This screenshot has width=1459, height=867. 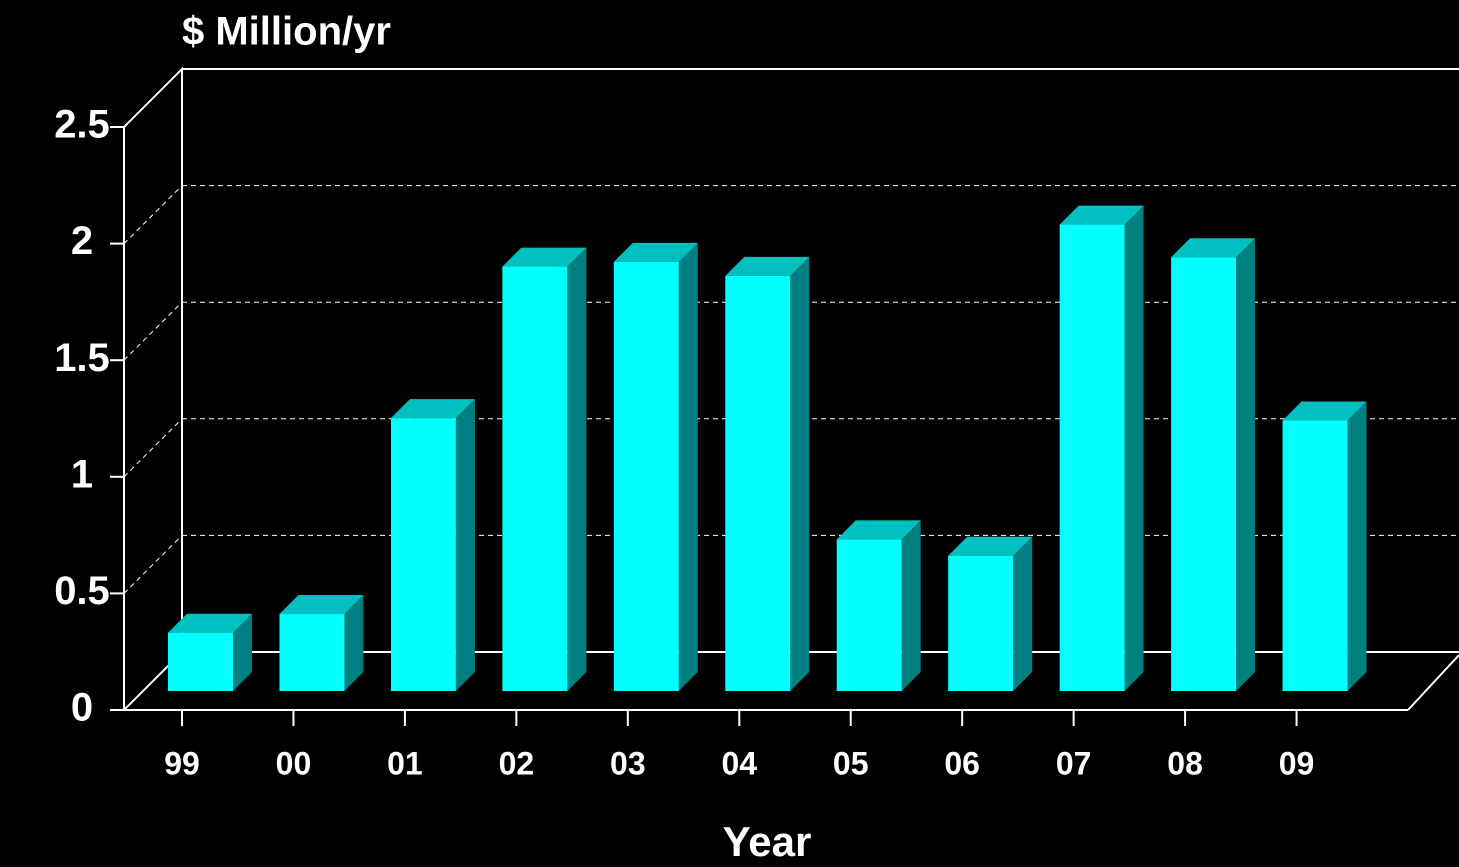 I want to click on x-tick-label: 04, so click(x=739, y=763).